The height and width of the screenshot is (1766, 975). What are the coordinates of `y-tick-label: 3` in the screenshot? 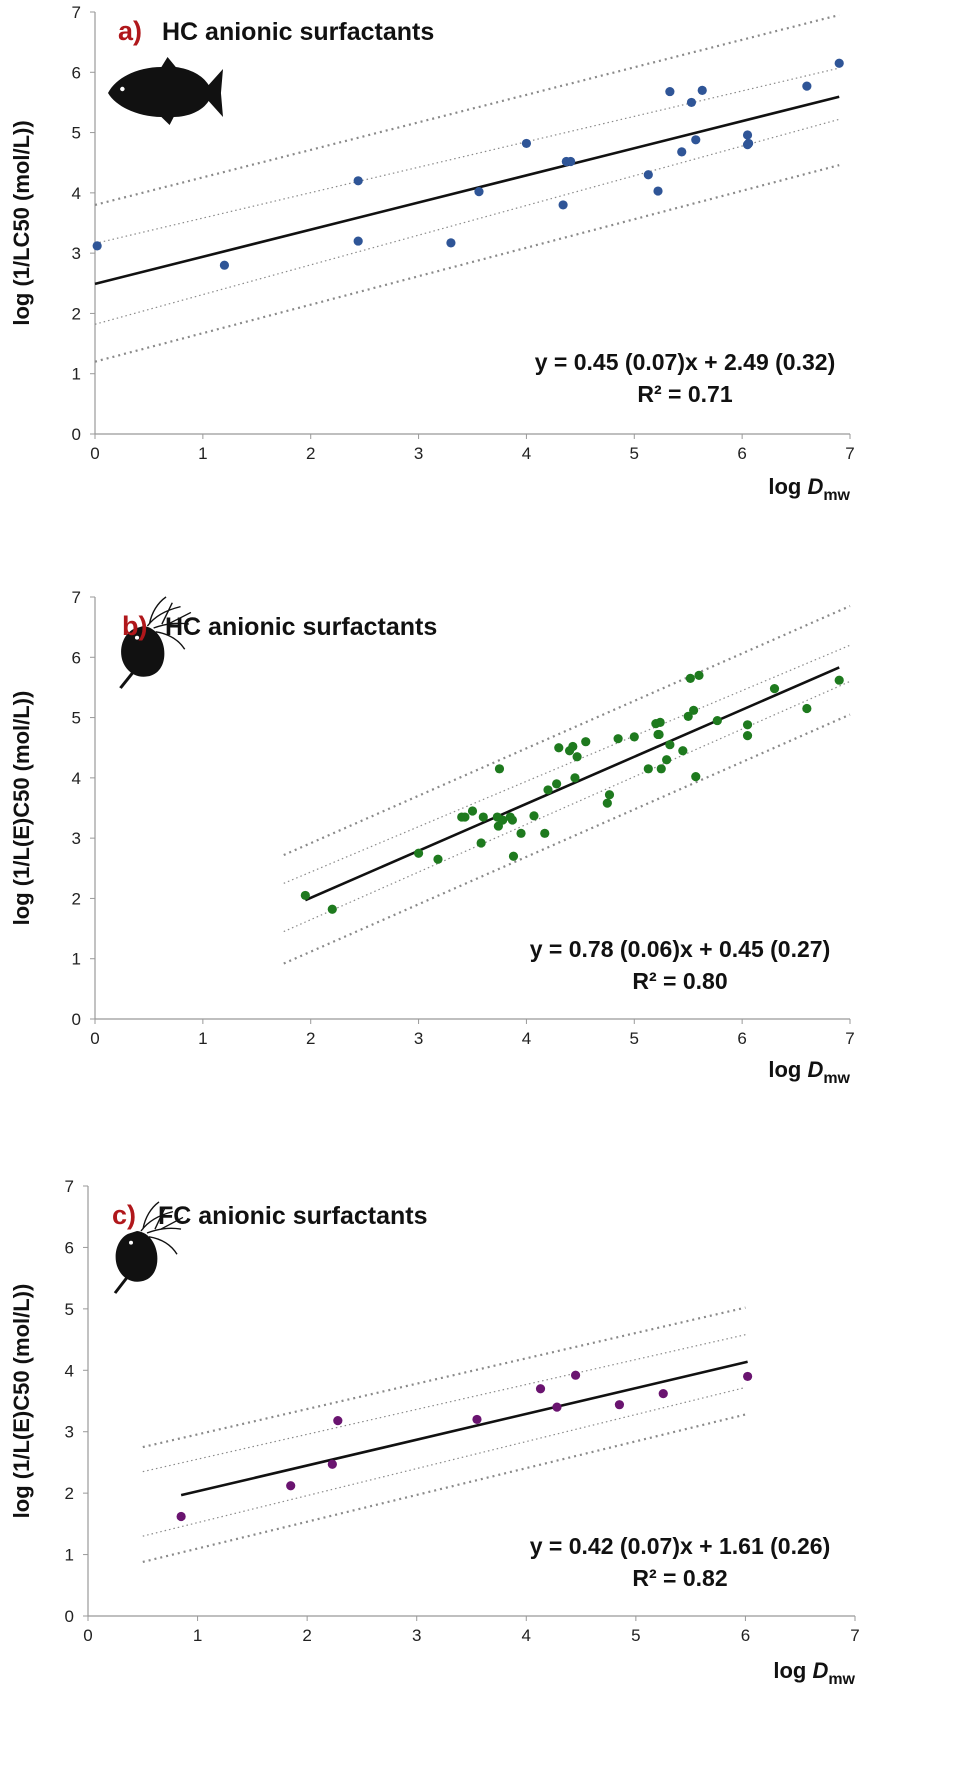 It's located at (76, 253).